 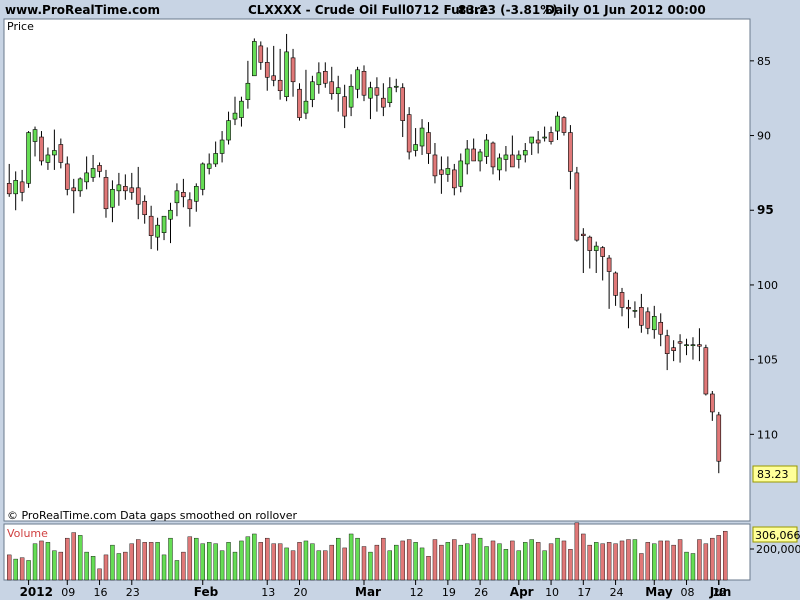 I want to click on site-url: www.ProRealTime.com, so click(x=82, y=10).